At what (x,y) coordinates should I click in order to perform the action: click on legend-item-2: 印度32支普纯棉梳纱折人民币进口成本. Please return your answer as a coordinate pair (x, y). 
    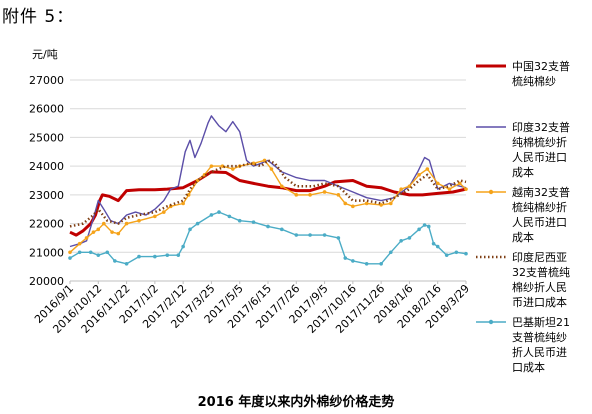
    Looking at the image, I should click on (523, 149).